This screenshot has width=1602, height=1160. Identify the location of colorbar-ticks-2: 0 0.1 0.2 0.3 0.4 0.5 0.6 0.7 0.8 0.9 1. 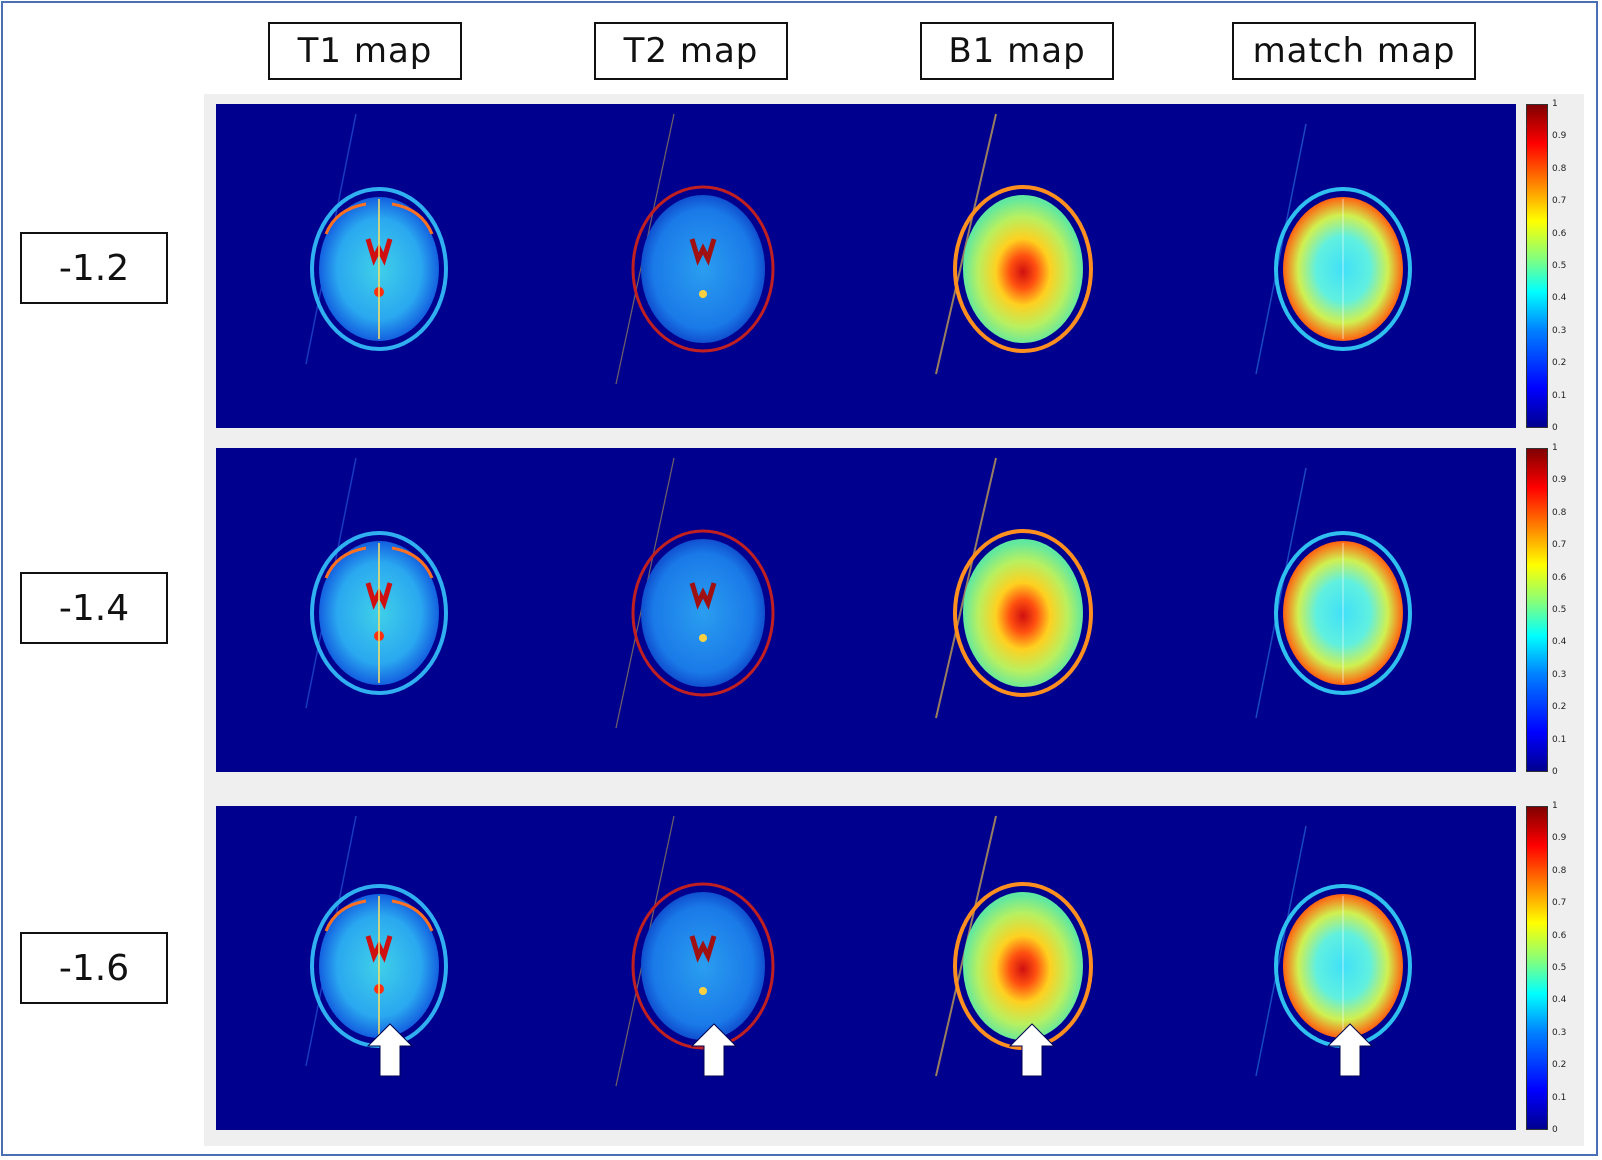
(1564, 610).